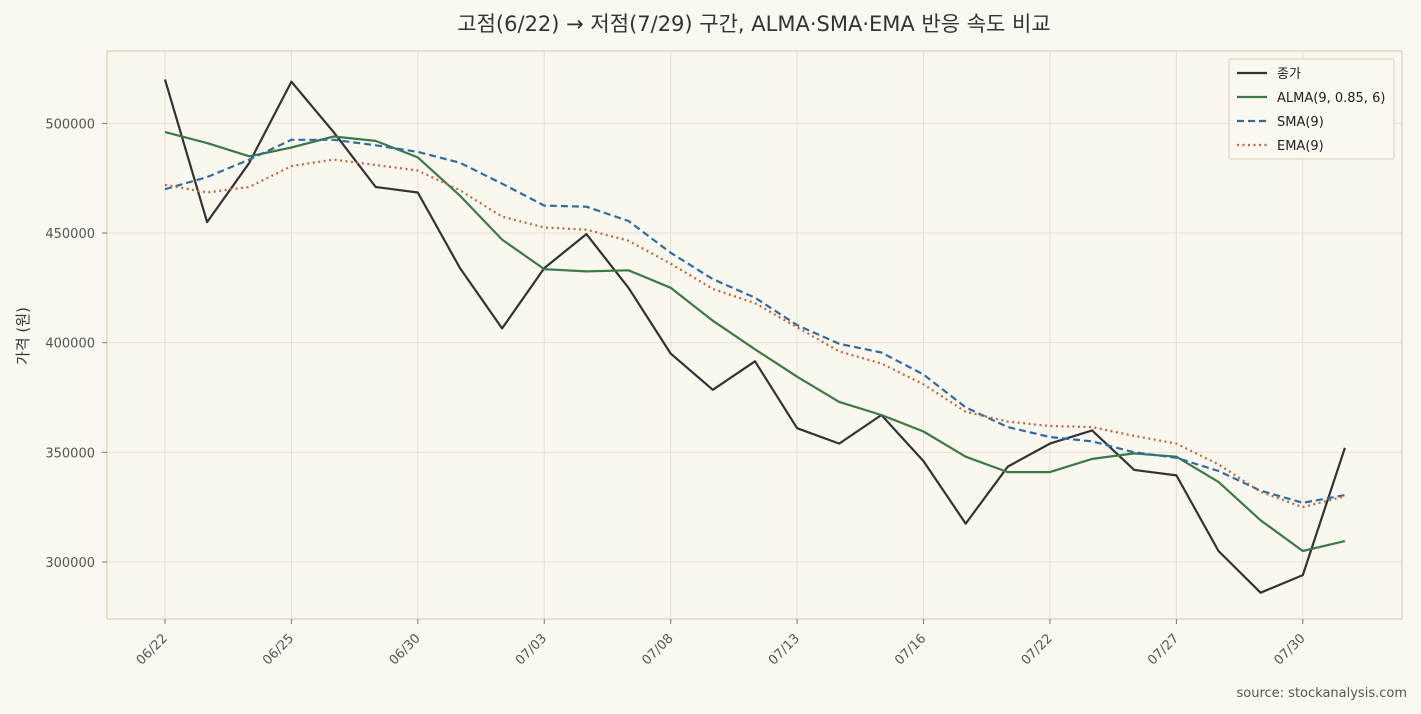  Describe the element at coordinates (910, 649) in the screenshot. I see `x-tick-label: 07/16` at that location.